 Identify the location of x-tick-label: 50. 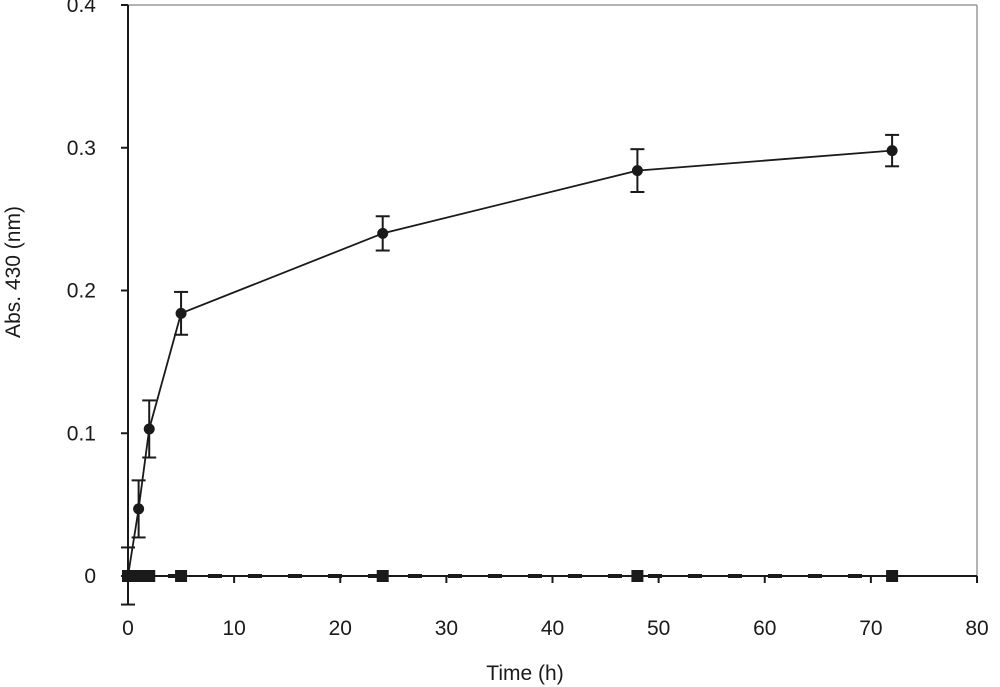
(658, 628).